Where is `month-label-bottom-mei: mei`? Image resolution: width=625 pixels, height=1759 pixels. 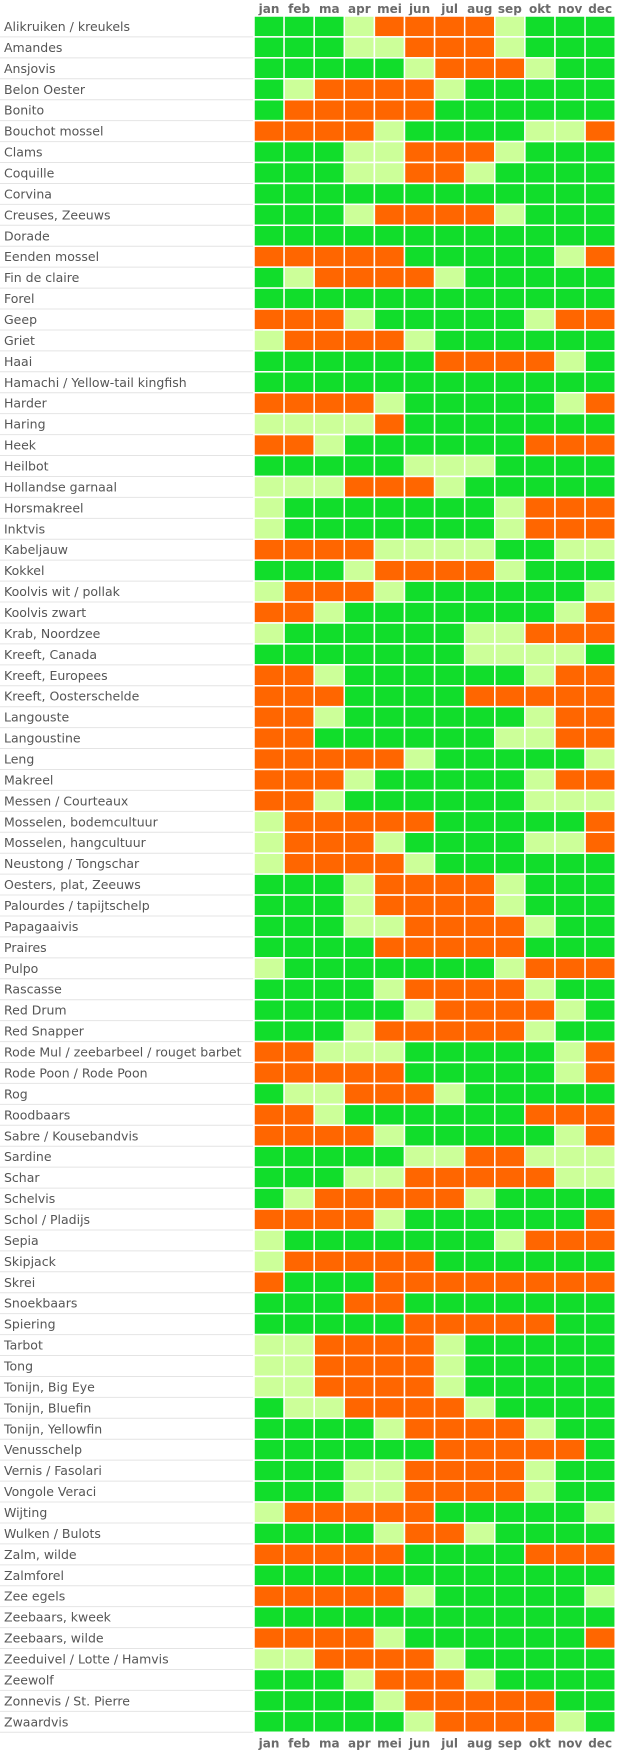
month-label-bottom-mei: mei is located at coordinates (389, 1743).